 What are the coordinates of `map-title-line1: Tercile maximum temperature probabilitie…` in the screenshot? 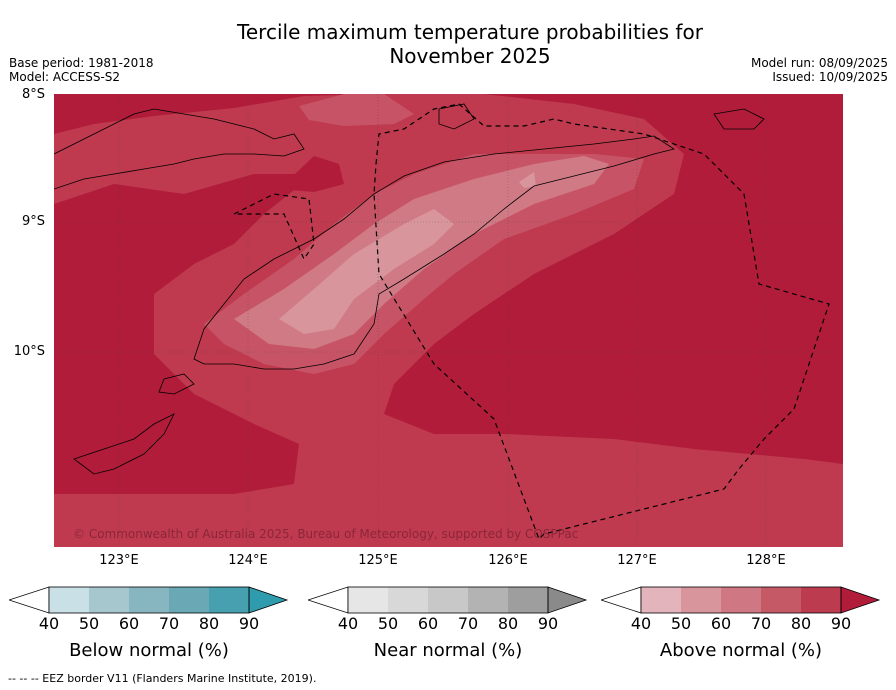 It's located at (470, 32).